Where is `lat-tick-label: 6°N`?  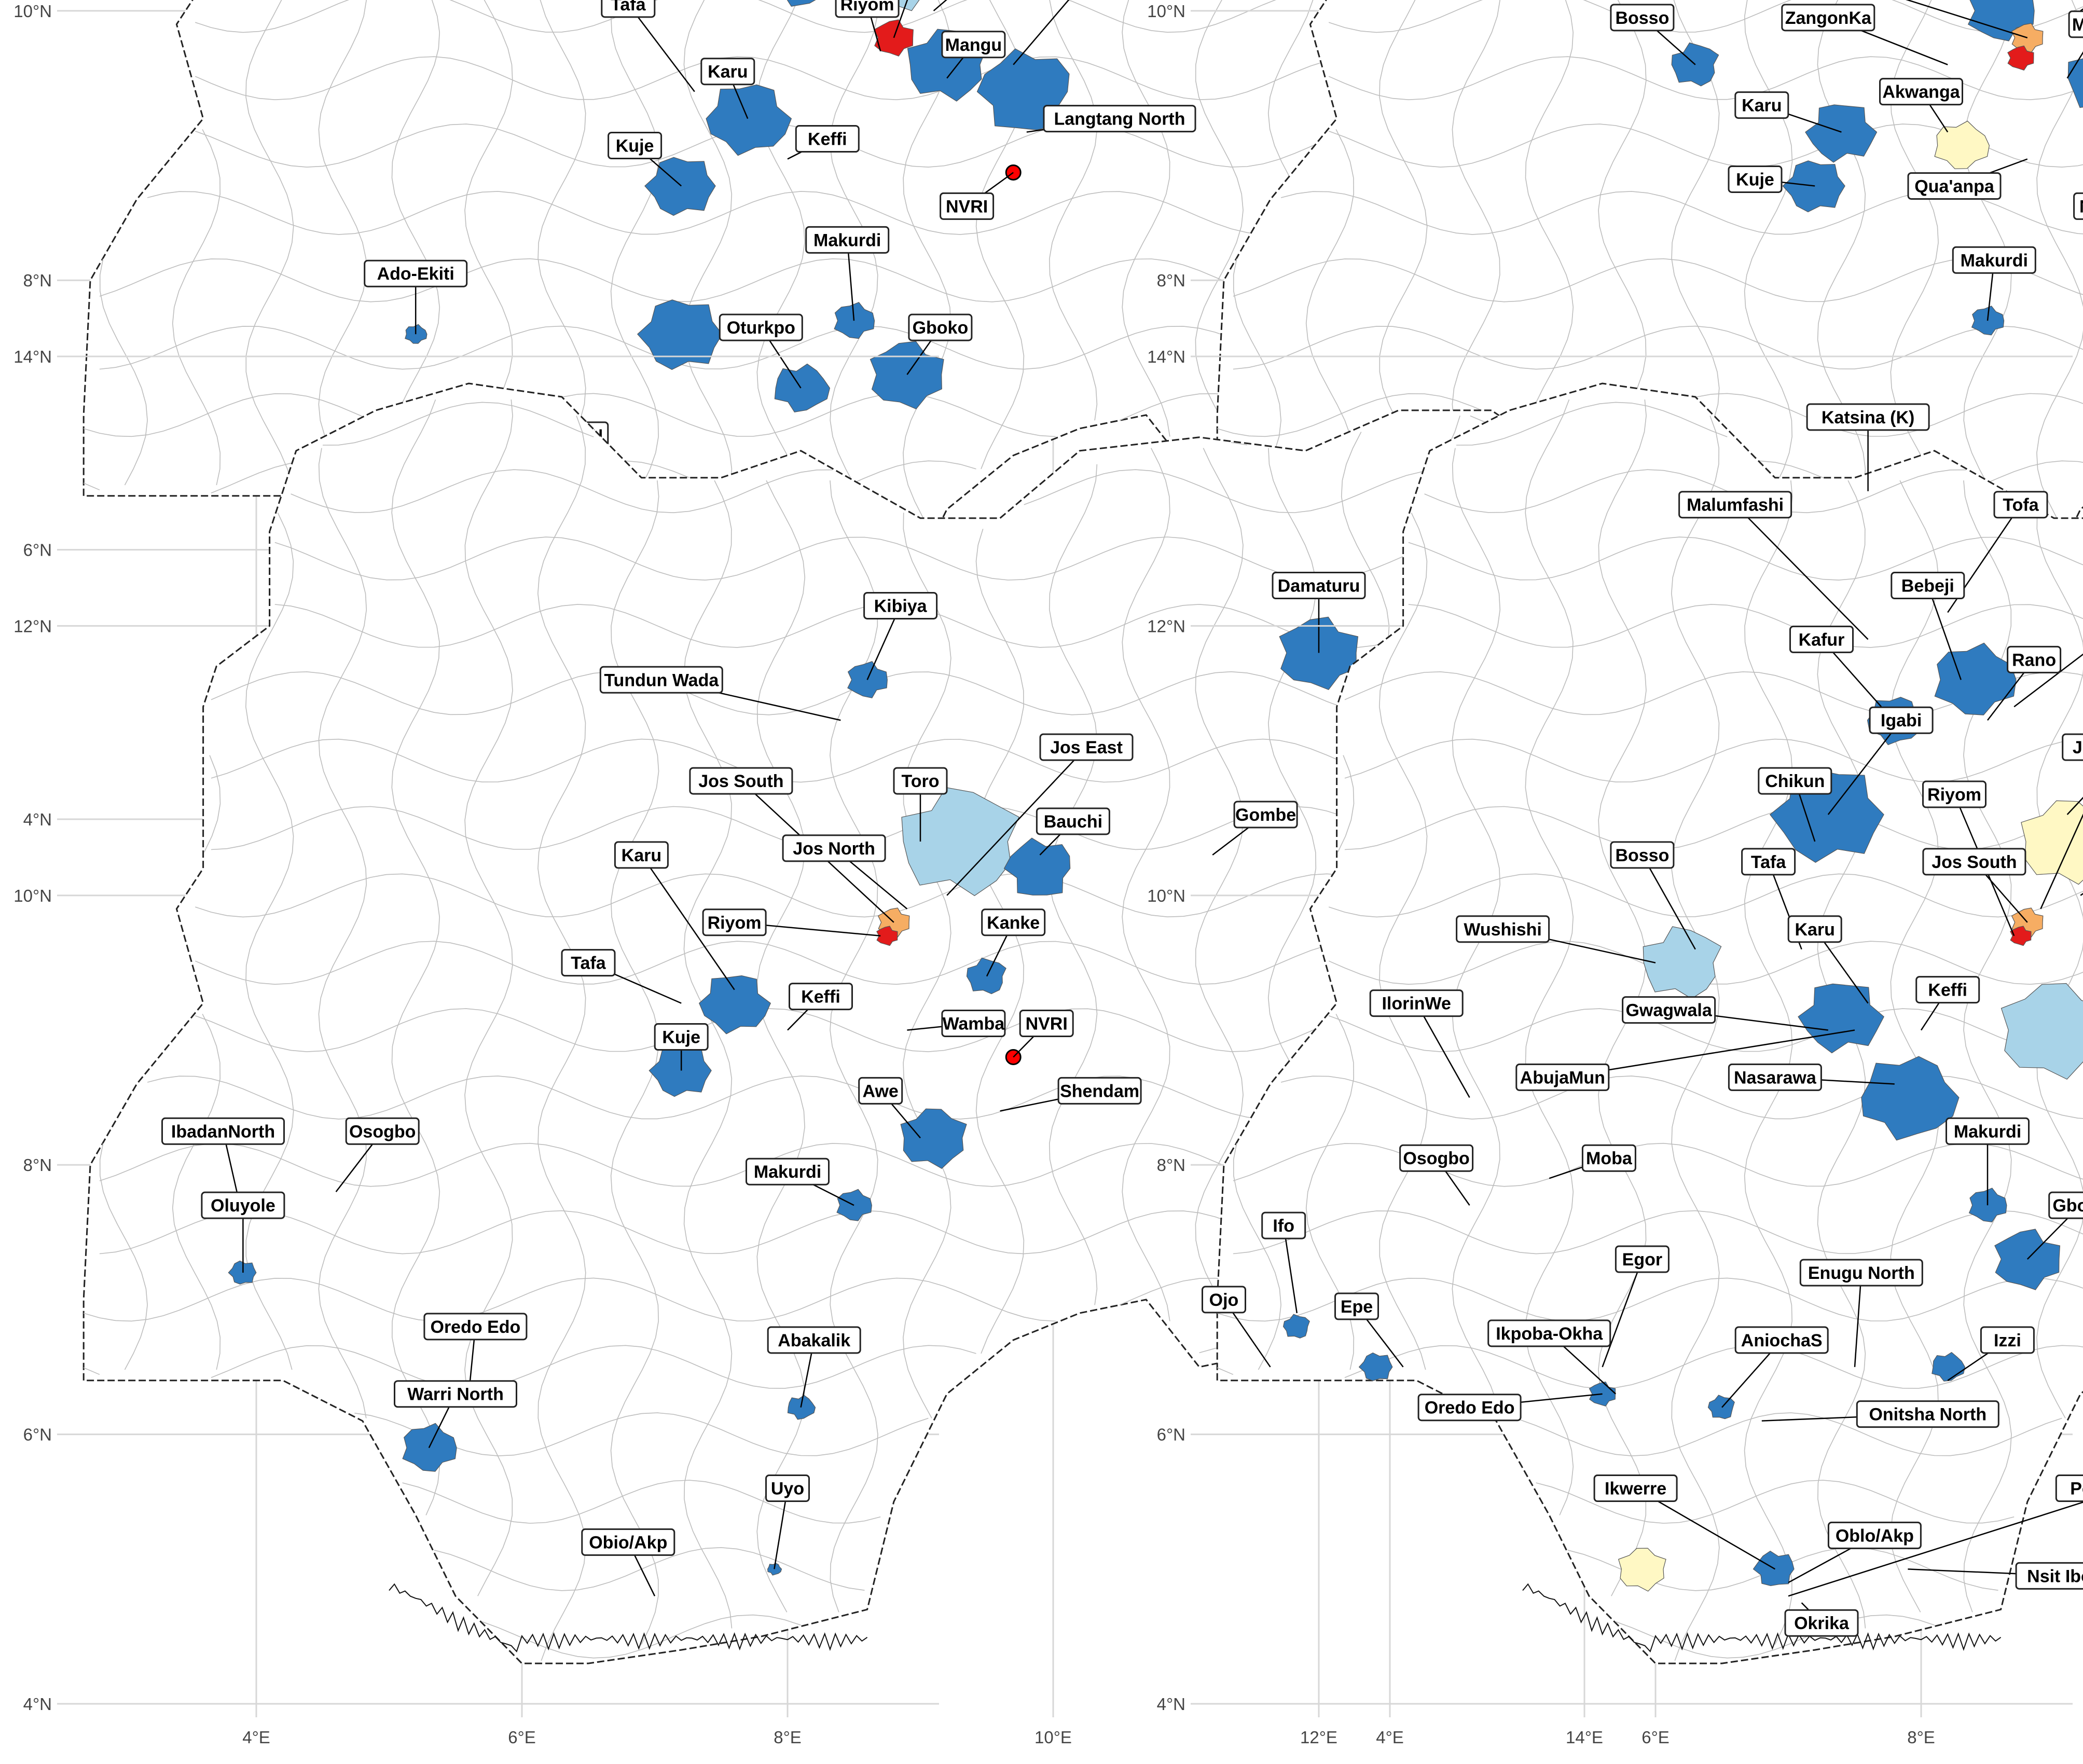 lat-tick-label: 6°N is located at coordinates (37, 1434).